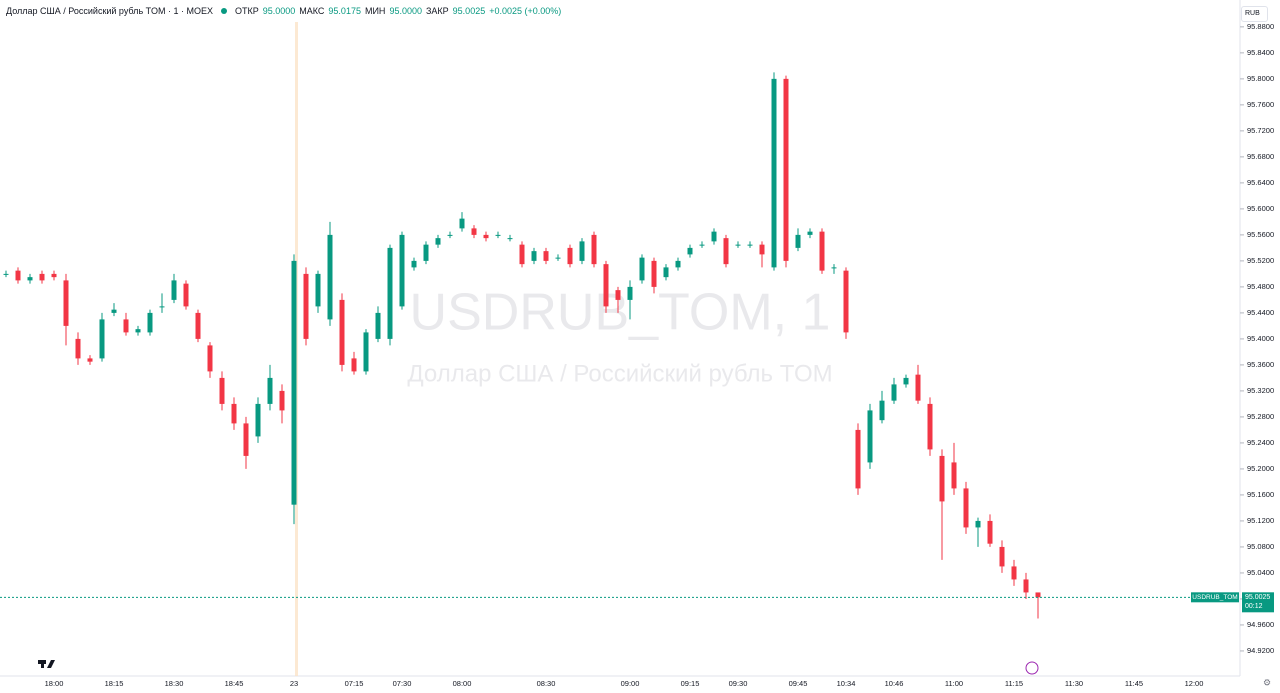 Image resolution: width=1280 pixels, height=693 pixels. Describe the element at coordinates (46, 664) in the screenshot. I see `tv-logo` at that location.